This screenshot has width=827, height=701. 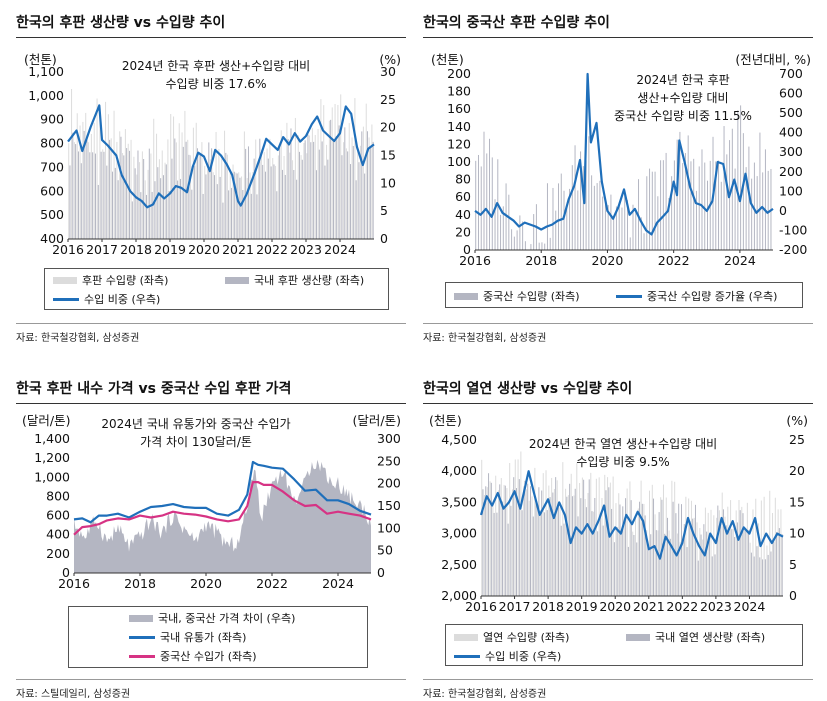 I want to click on left-tick-label: 400, so click(x=52, y=238).